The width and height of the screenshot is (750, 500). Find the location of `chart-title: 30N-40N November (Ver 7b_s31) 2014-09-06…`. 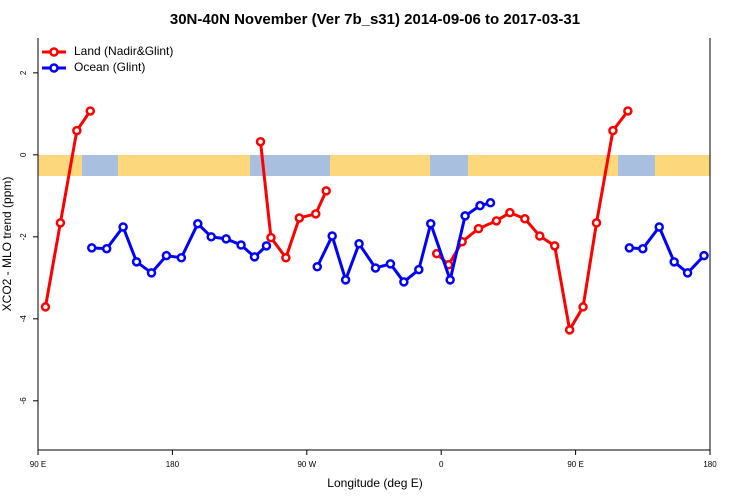

chart-title: 30N-40N November (Ver 7b_s31) 2014-09-06… is located at coordinates (375, 19).